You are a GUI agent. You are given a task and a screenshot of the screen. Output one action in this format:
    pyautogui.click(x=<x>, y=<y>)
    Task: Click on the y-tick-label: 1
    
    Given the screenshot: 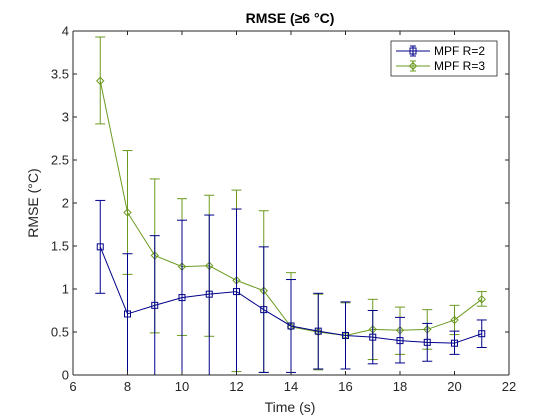 What is the action you would take?
    pyautogui.click(x=65, y=289)
    